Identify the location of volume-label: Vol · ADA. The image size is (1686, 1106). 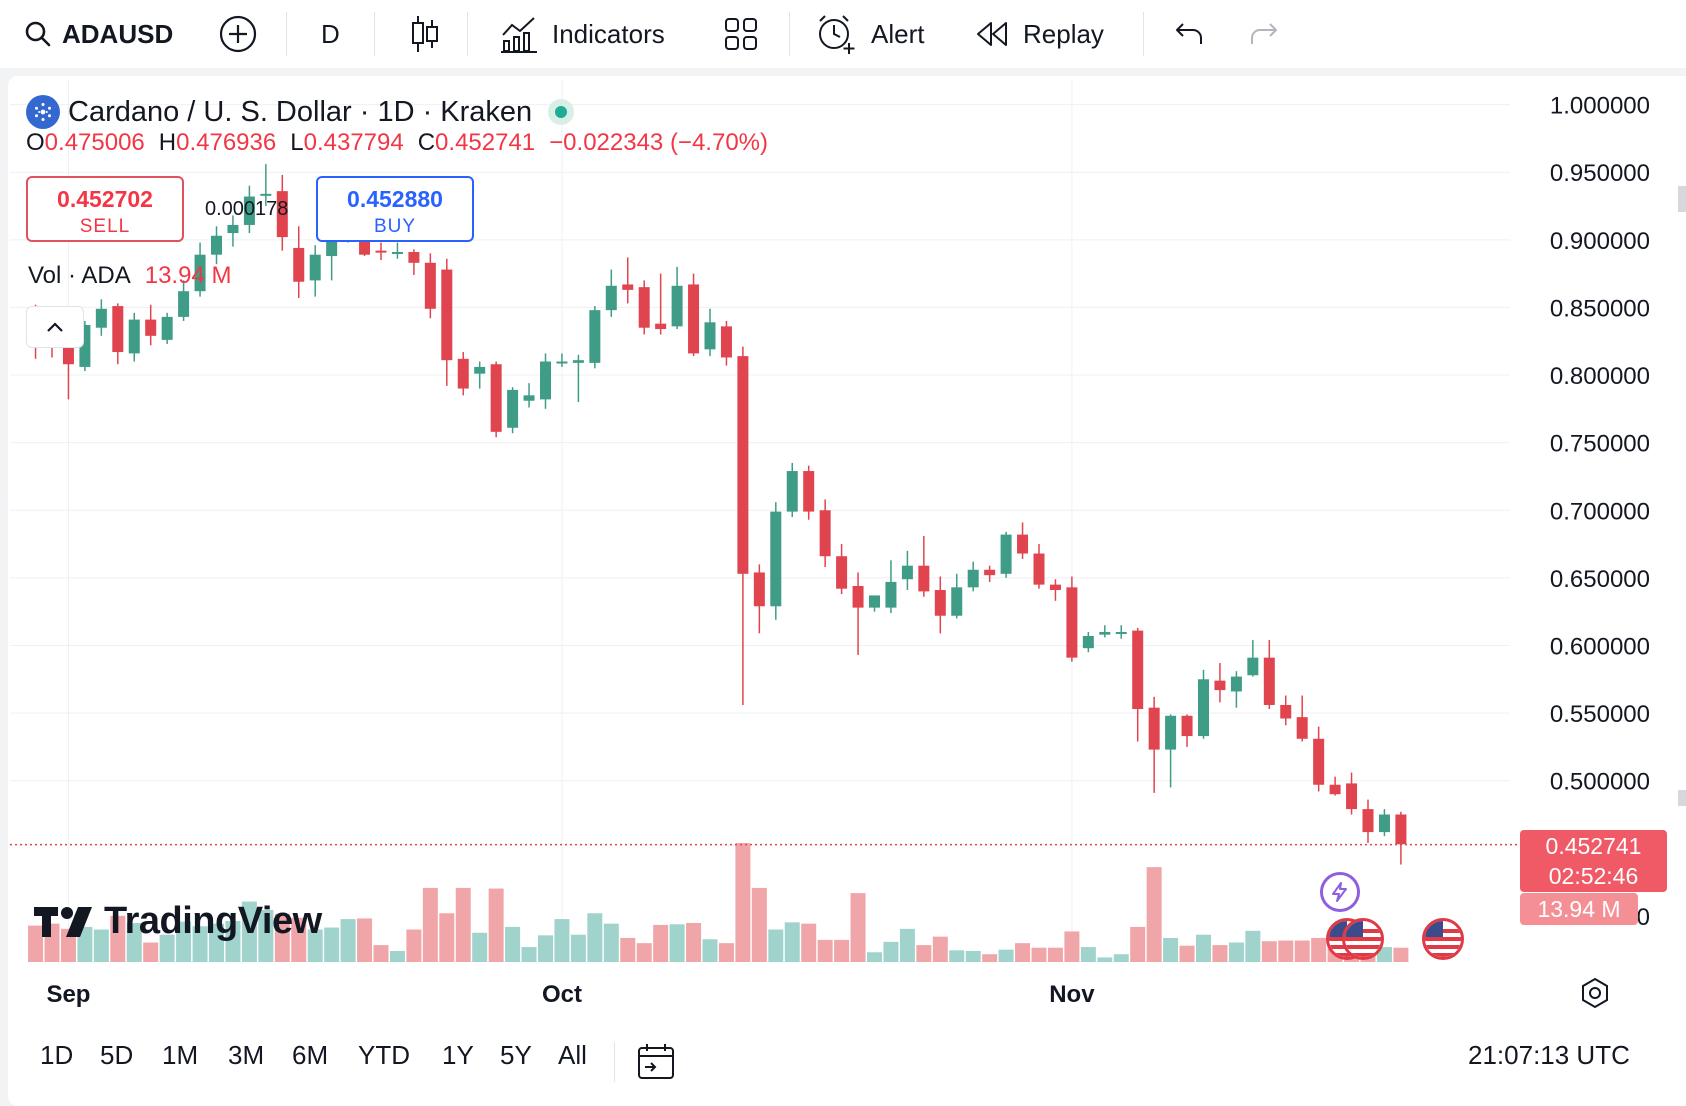
(79, 275).